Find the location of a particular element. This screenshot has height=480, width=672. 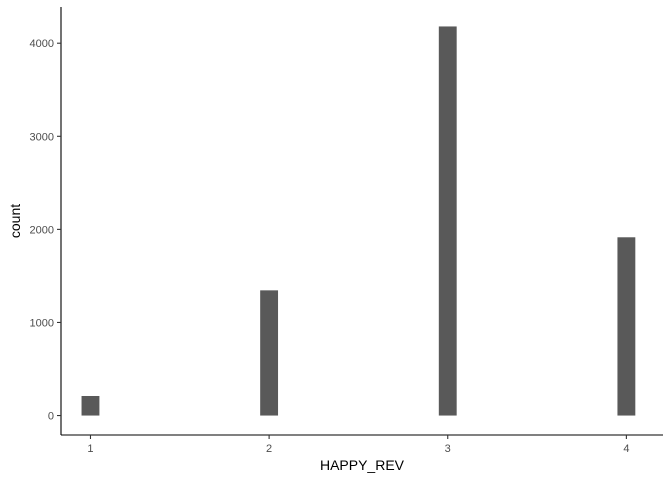

x-tick-label: 1 is located at coordinates (90, 449).